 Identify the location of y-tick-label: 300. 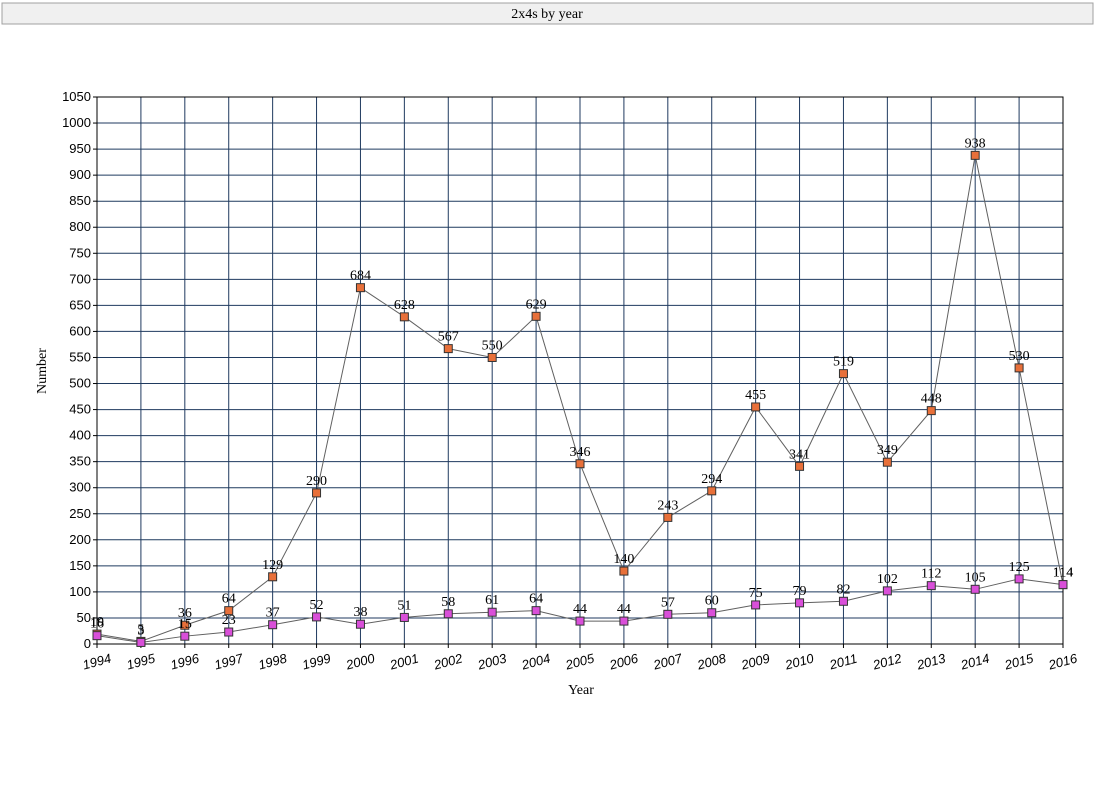
(80, 487).